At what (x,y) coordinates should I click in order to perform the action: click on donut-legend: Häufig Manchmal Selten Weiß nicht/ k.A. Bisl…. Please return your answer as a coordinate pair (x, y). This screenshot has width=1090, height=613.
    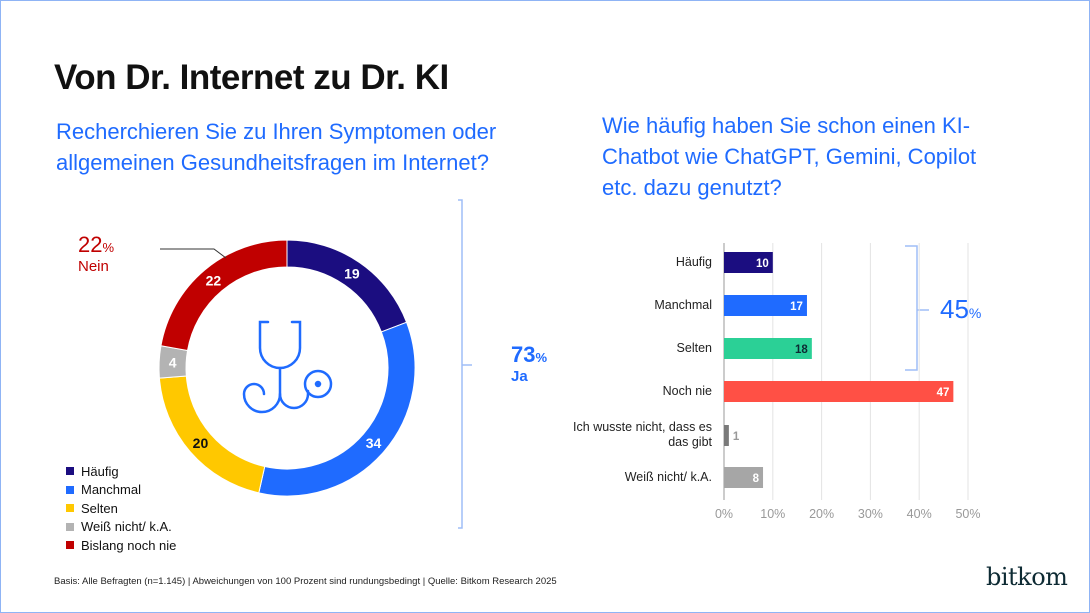
    Looking at the image, I should click on (121, 508).